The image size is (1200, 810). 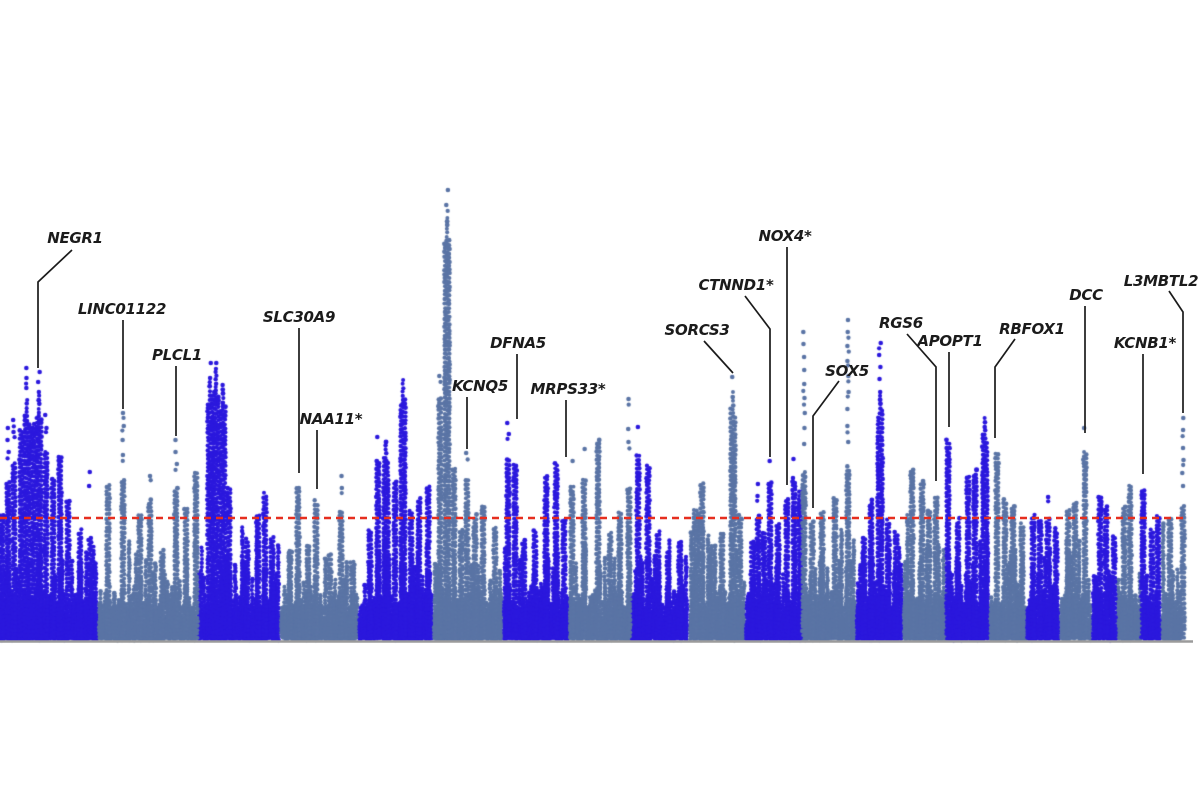 I want to click on gene-label-PLCL1: PLCL1, so click(x=177, y=355).